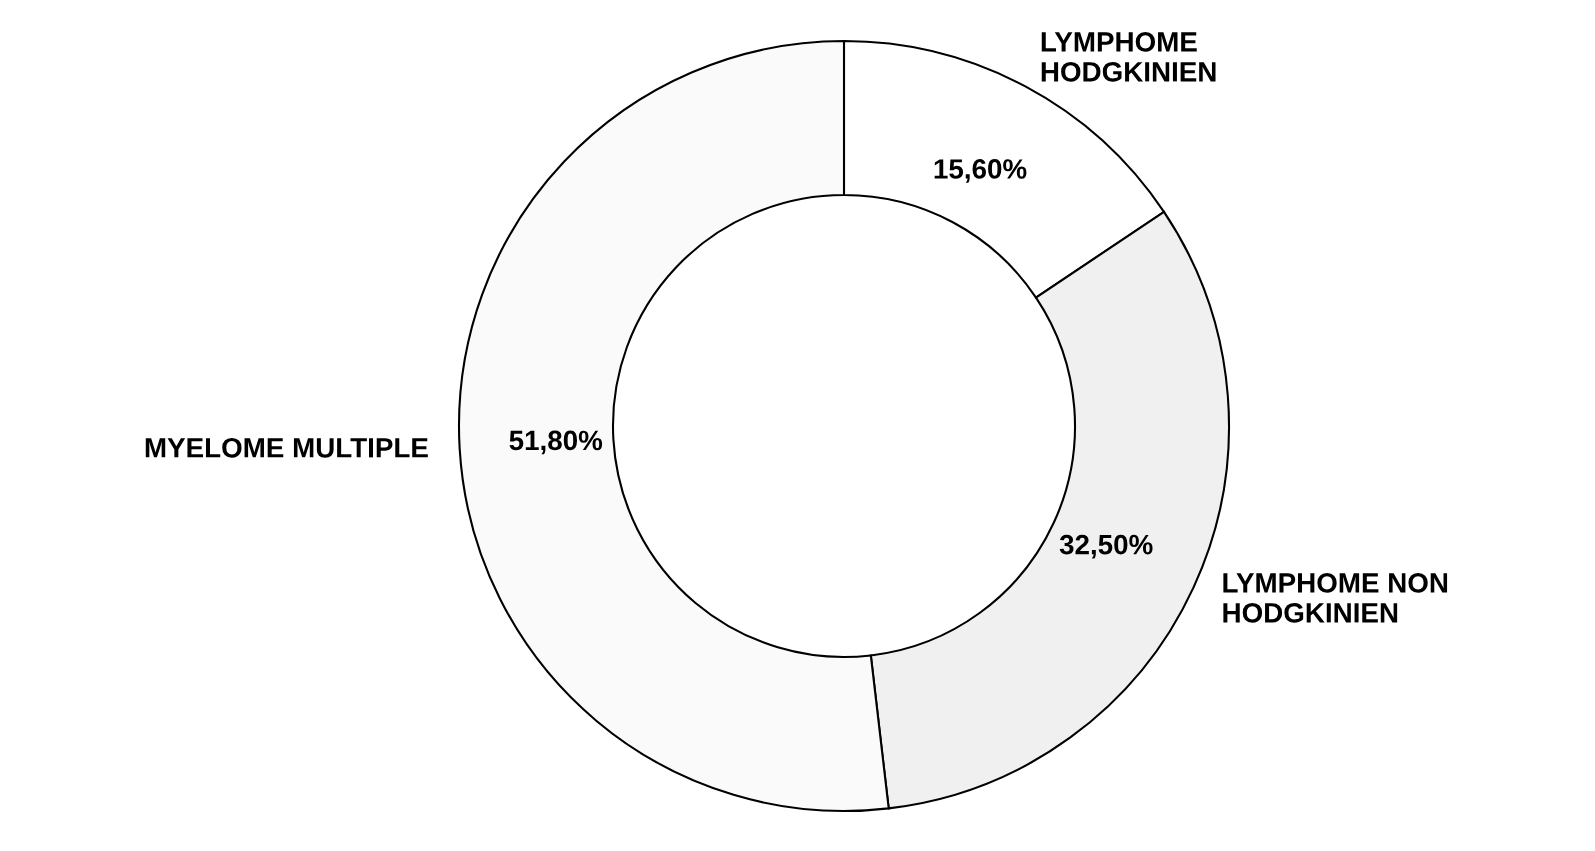 The width and height of the screenshot is (1595, 851). Describe the element at coordinates (1128, 57) in the screenshot. I see `slice-label: LYMPHOME HODGKINIEN` at that location.